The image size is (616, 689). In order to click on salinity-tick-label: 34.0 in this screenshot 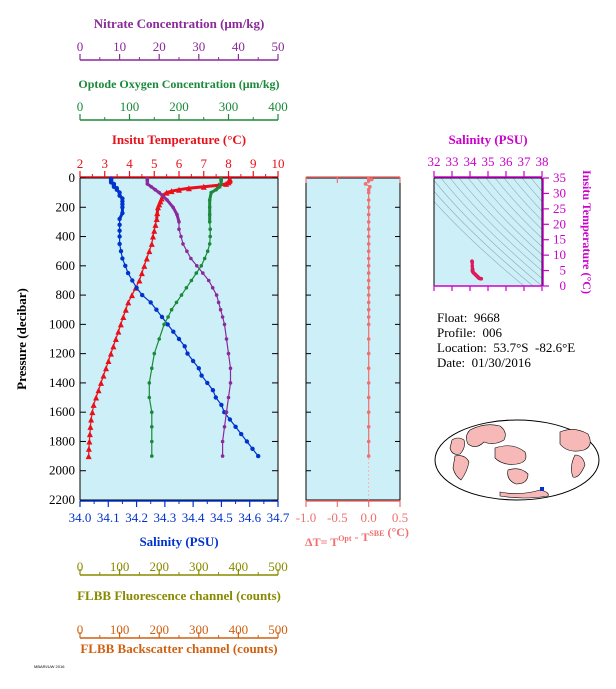, I will do `click(80, 517)`.